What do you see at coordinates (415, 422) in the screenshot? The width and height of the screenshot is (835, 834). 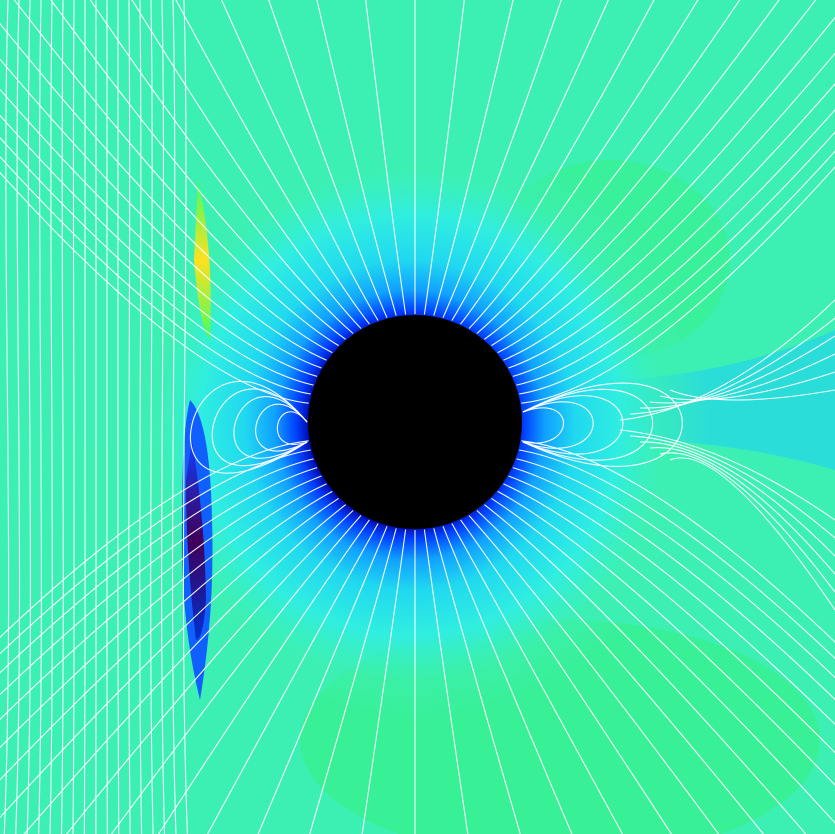 I see `body` at bounding box center [415, 422].